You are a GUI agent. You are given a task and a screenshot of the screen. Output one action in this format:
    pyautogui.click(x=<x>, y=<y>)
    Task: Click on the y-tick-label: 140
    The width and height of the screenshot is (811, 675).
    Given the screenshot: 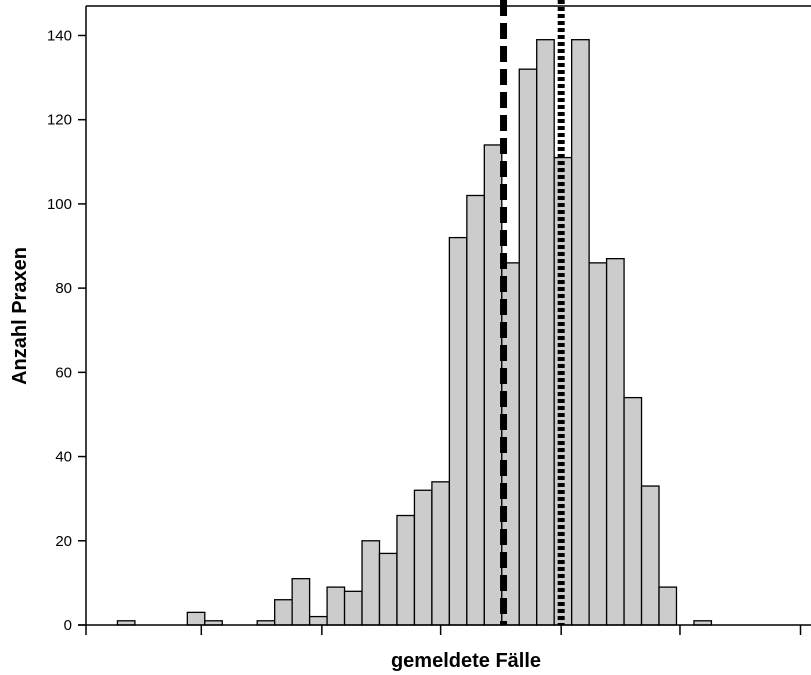 What is the action you would take?
    pyautogui.click(x=59, y=35)
    